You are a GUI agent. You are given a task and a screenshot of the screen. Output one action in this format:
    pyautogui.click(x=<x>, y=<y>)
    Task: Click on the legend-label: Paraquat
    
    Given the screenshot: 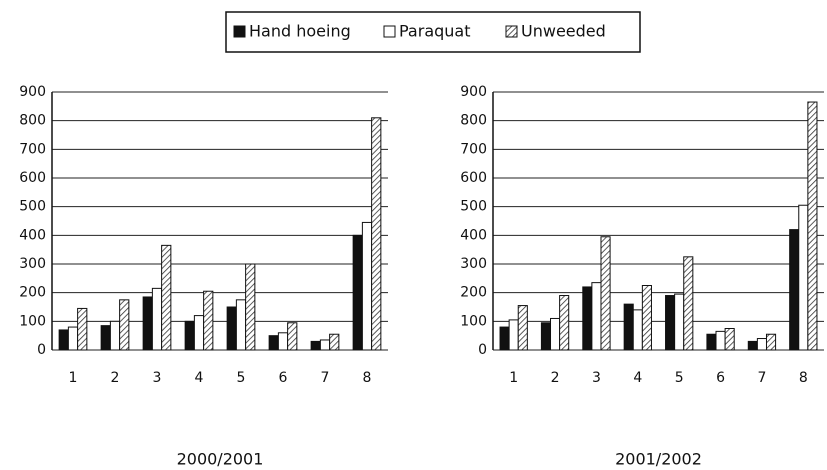 What is the action you would take?
    pyautogui.click(x=435, y=31)
    